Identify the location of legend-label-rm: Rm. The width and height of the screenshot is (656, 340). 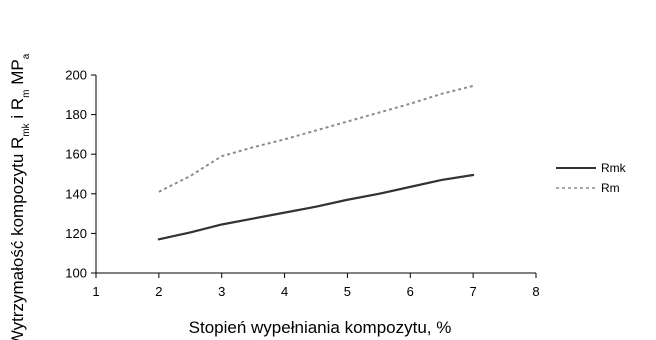
(610, 188).